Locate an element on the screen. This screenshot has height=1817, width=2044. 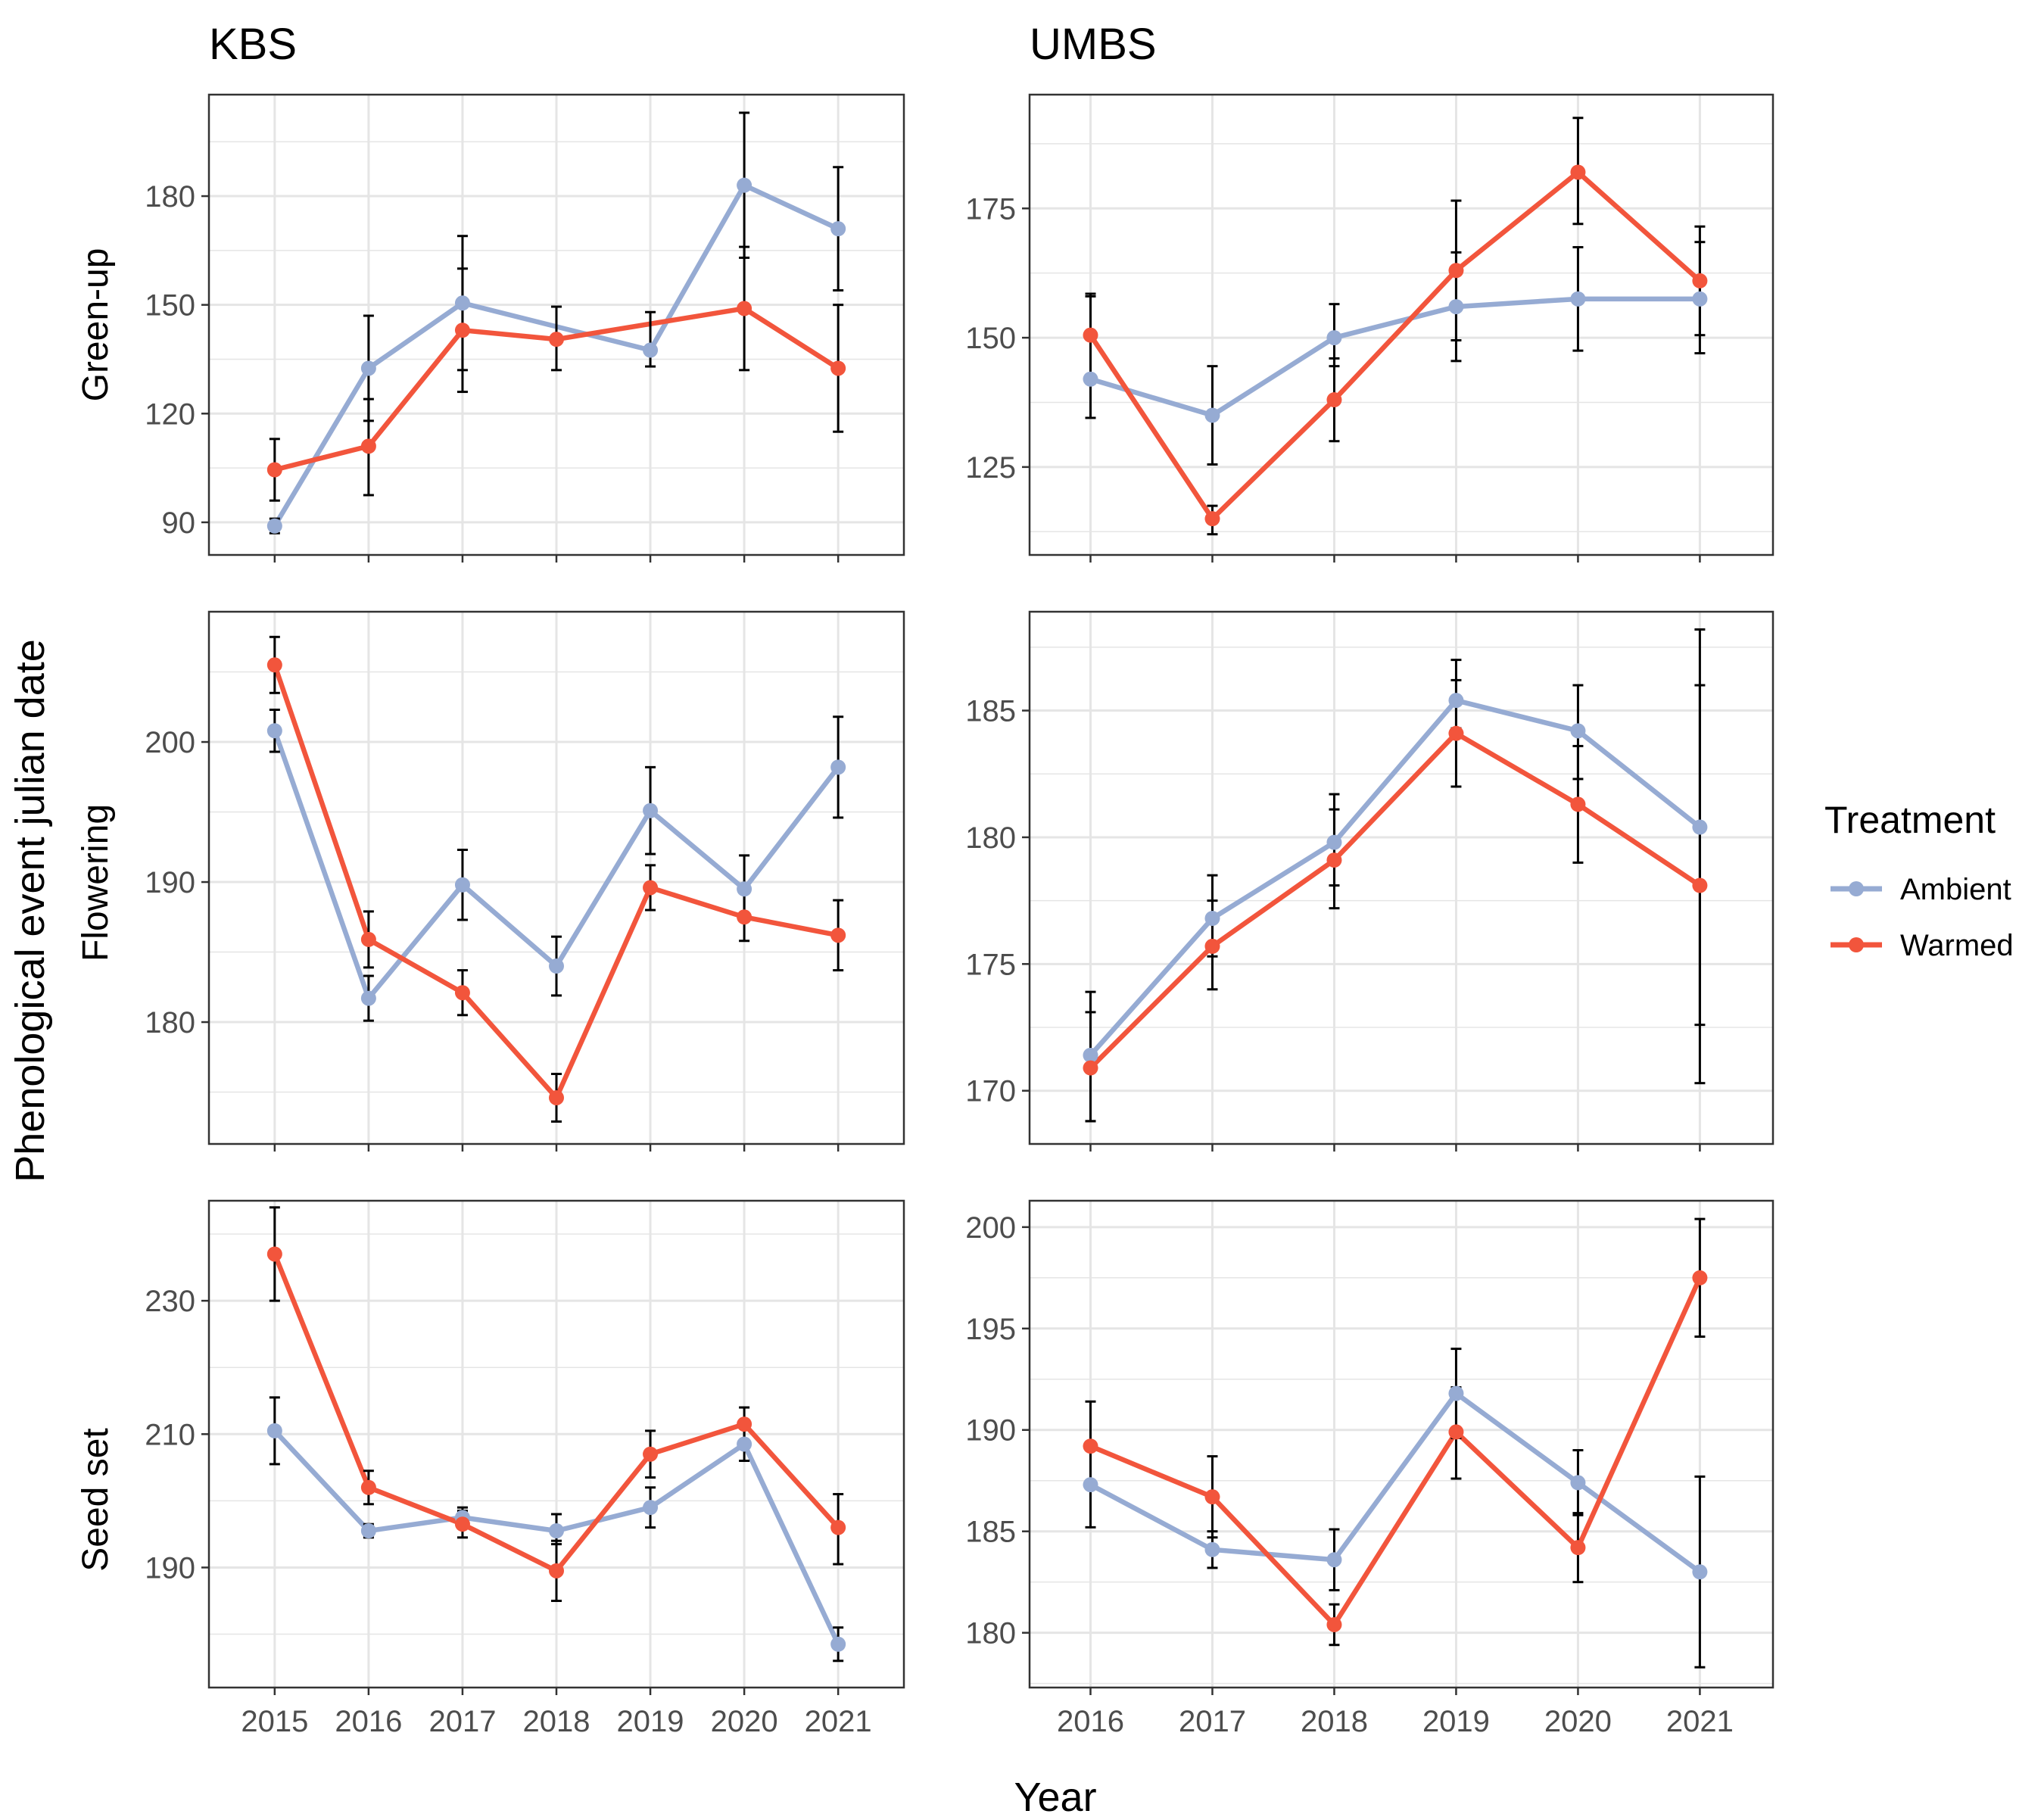
row-title-seed-set: Seed set is located at coordinates (96, 1499).